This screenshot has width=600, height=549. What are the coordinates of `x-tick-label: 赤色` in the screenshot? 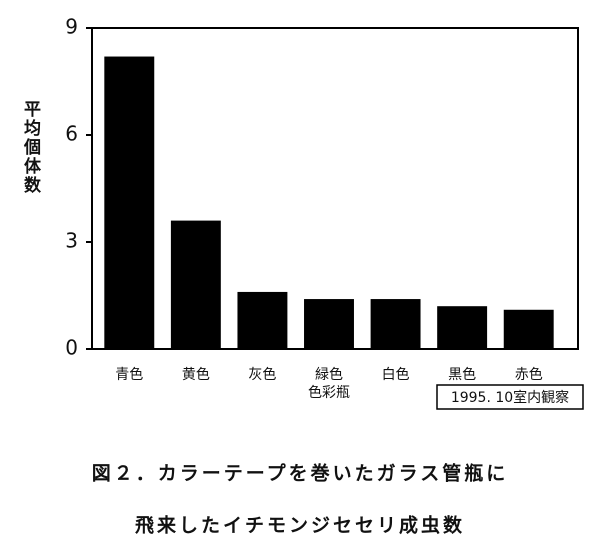 It's located at (529, 374).